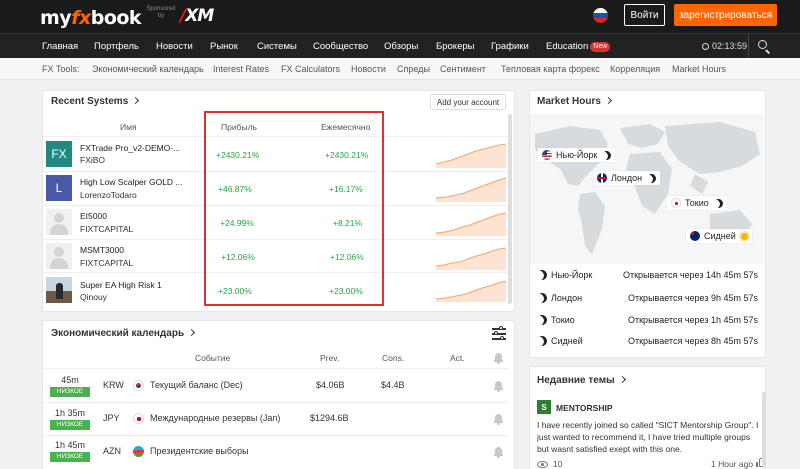 This screenshot has height=469, width=800. I want to click on nav-item-home: Главная, so click(60, 46).